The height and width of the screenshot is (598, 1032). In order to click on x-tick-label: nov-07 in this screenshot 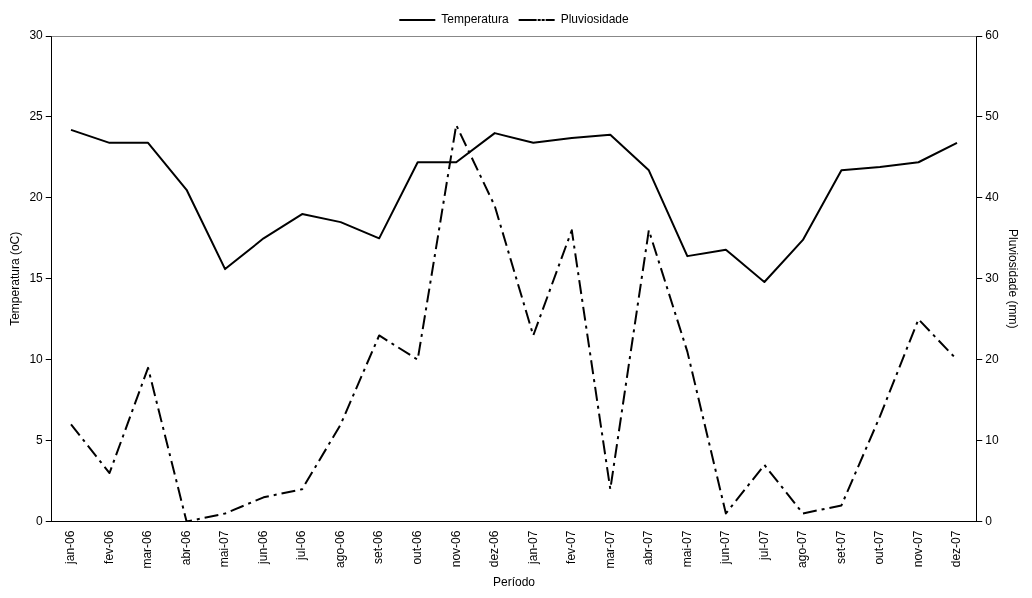, I will do `click(917, 549)`.